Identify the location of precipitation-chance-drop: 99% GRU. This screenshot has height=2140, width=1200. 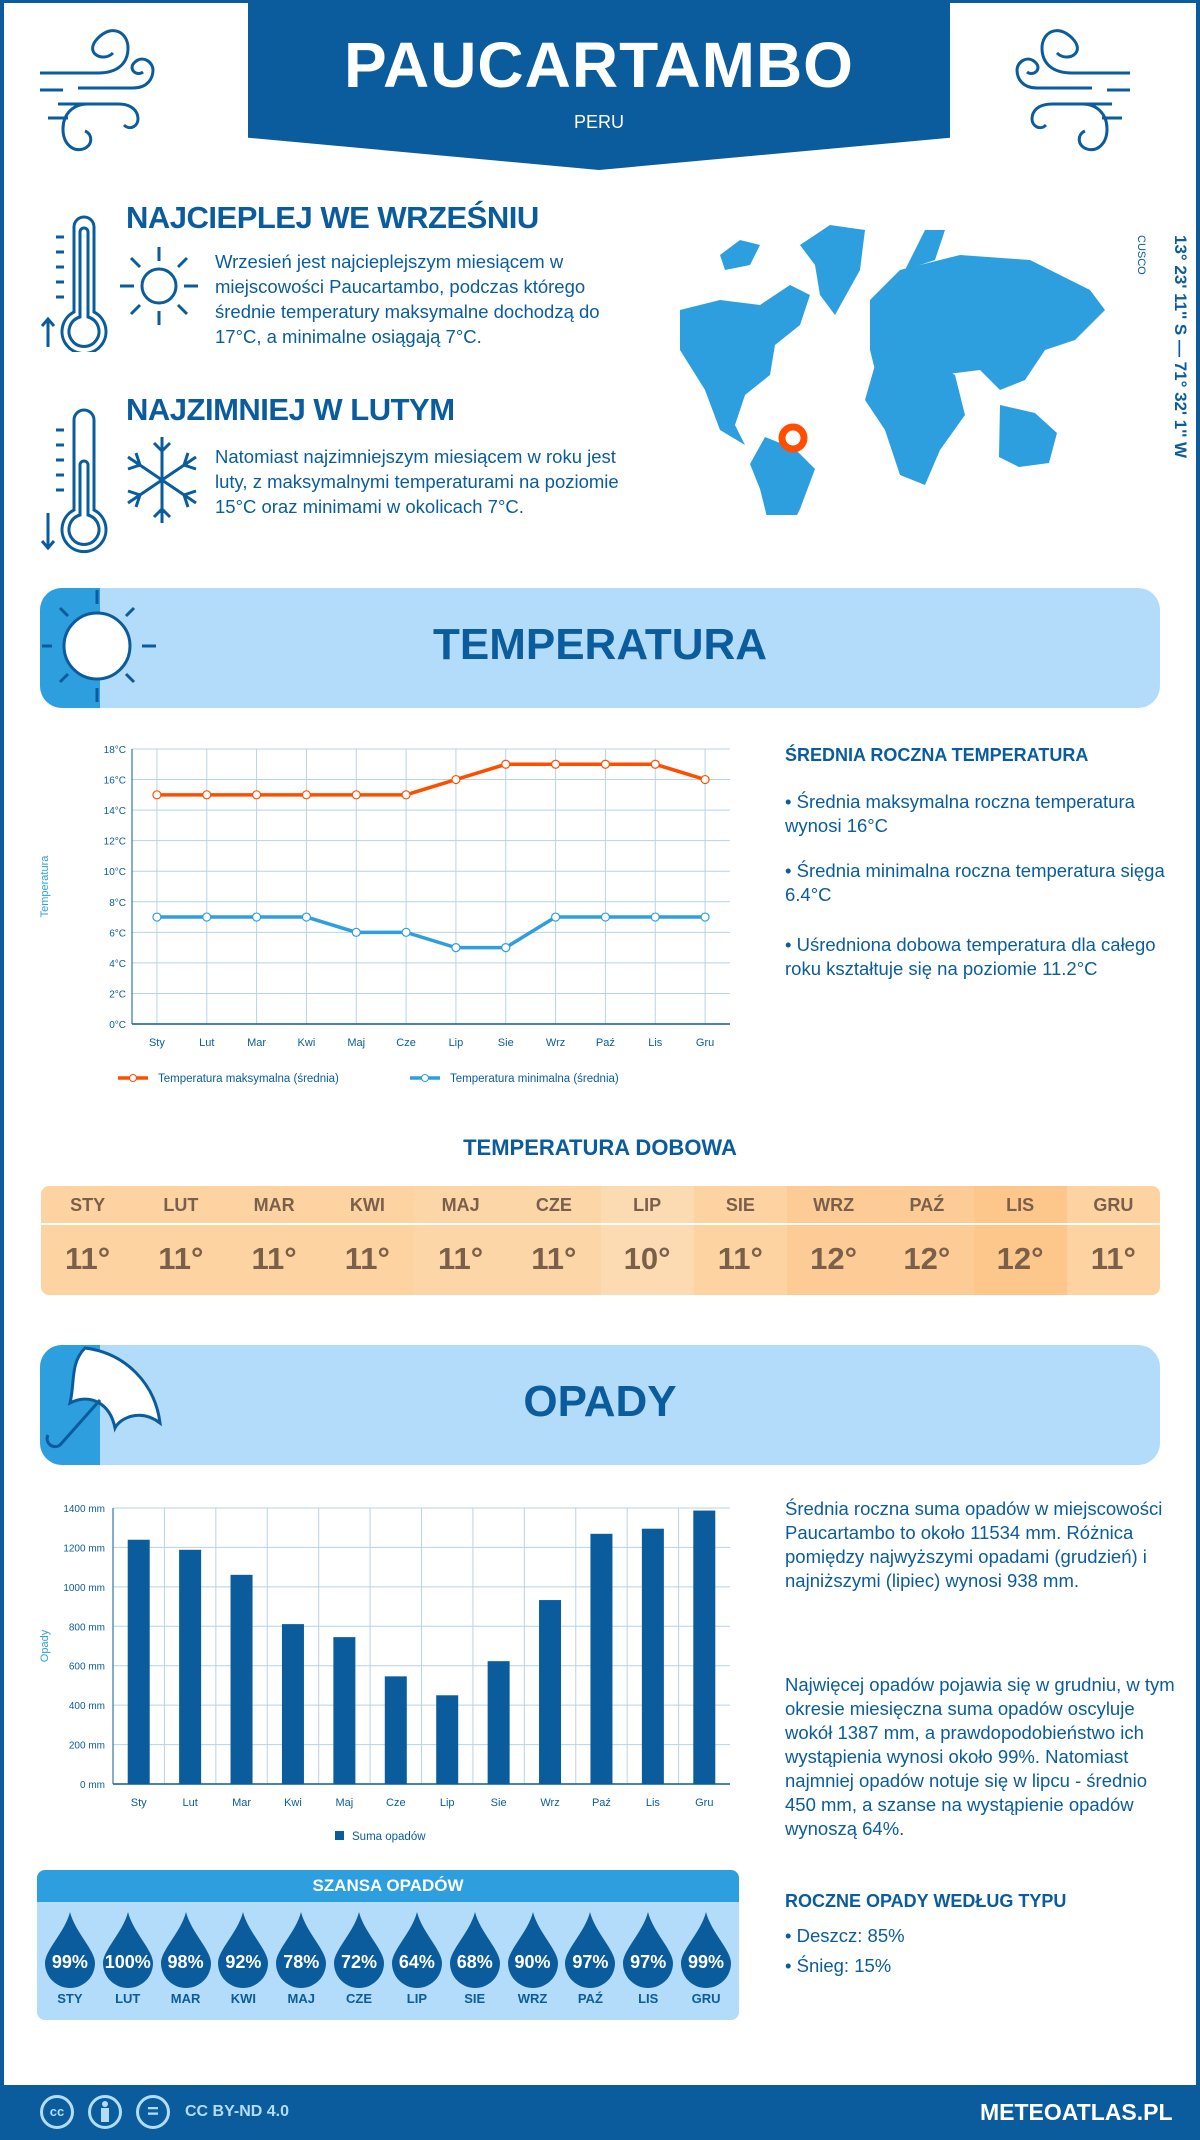
(706, 1961).